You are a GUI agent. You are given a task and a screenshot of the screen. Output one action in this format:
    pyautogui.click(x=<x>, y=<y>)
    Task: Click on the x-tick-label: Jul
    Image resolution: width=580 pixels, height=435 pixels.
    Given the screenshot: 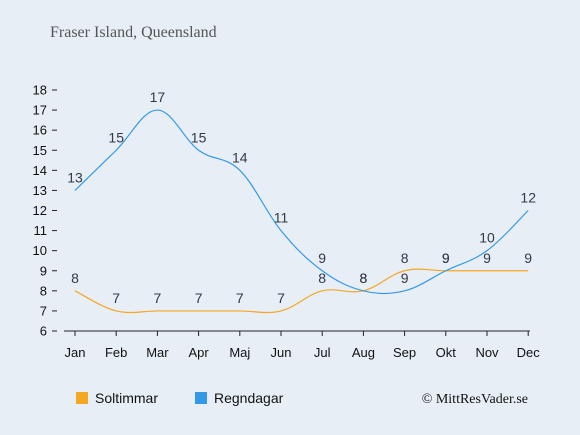 What is the action you would take?
    pyautogui.click(x=322, y=352)
    